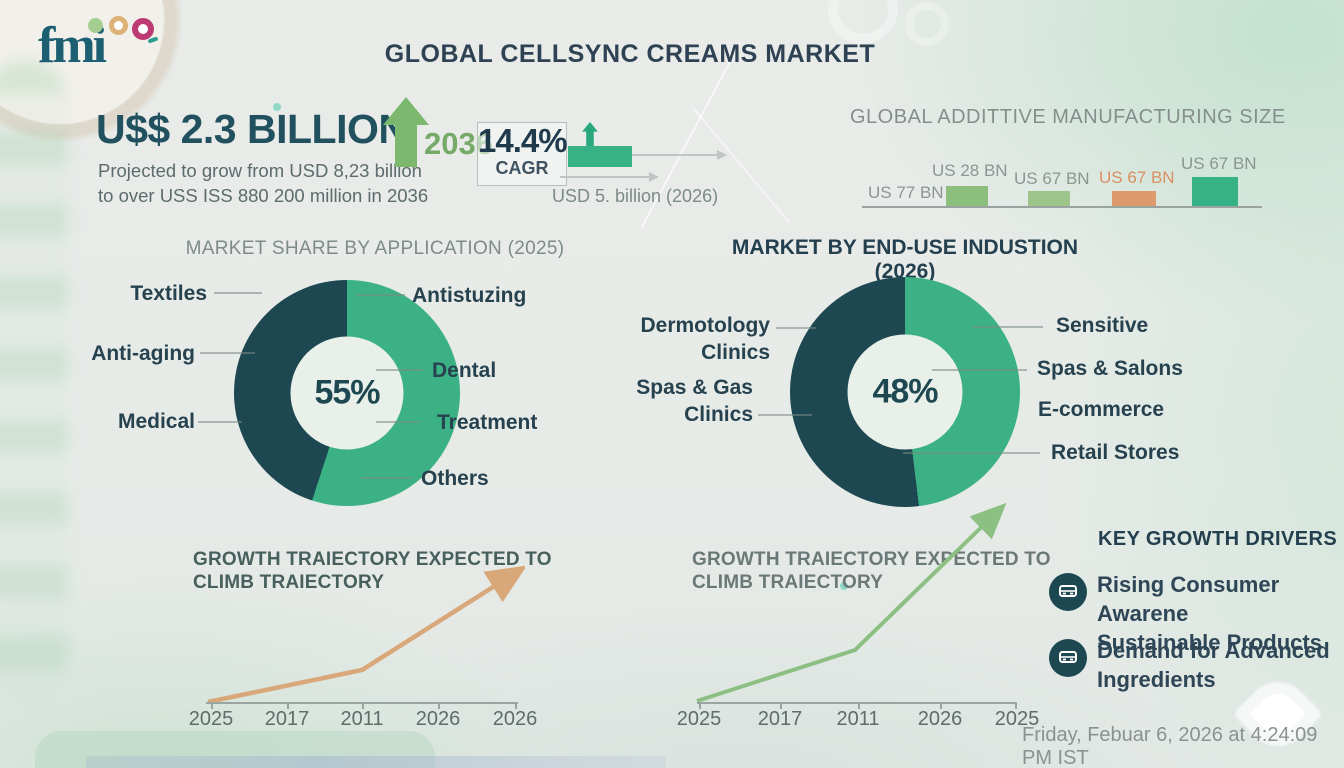 The image size is (1344, 768). Describe the element at coordinates (590, 134) in the screenshot. I see `small-up-arrow-icon` at that location.